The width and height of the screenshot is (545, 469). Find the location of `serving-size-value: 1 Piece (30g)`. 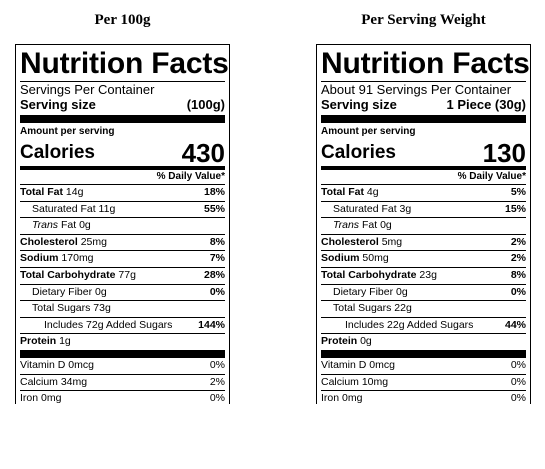

serving-size-value: 1 Piece (30g) is located at coordinates (486, 104).